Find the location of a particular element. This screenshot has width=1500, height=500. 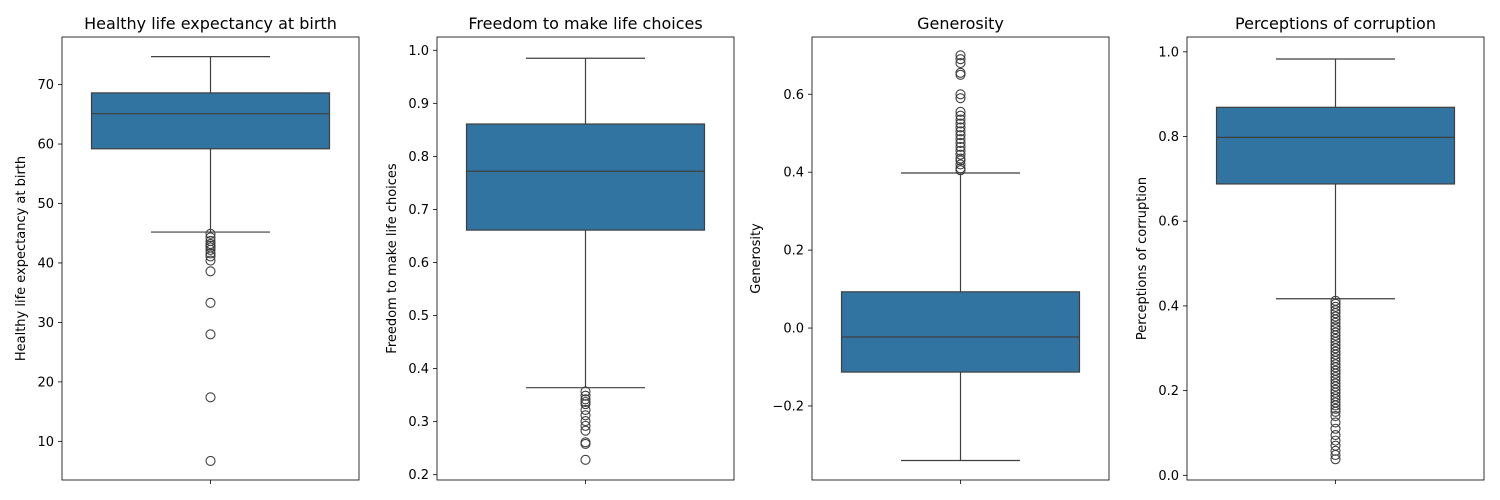

panel-4-ytick-label-1: 0.2 is located at coordinates (1168, 391).